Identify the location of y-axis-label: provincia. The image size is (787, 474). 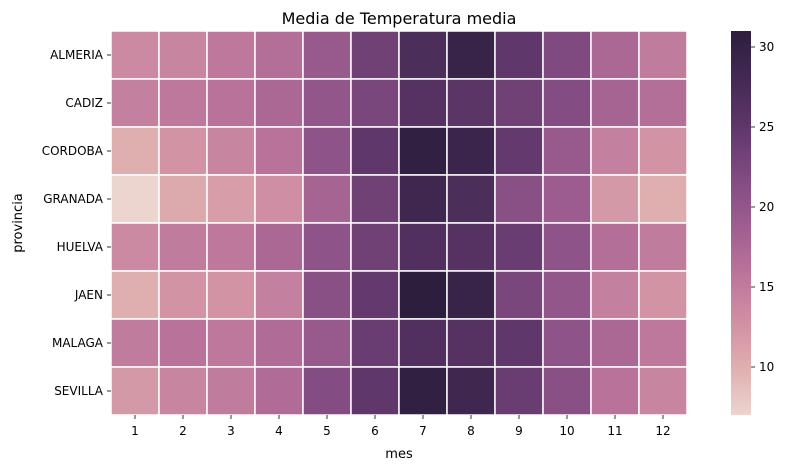
(18, 223).